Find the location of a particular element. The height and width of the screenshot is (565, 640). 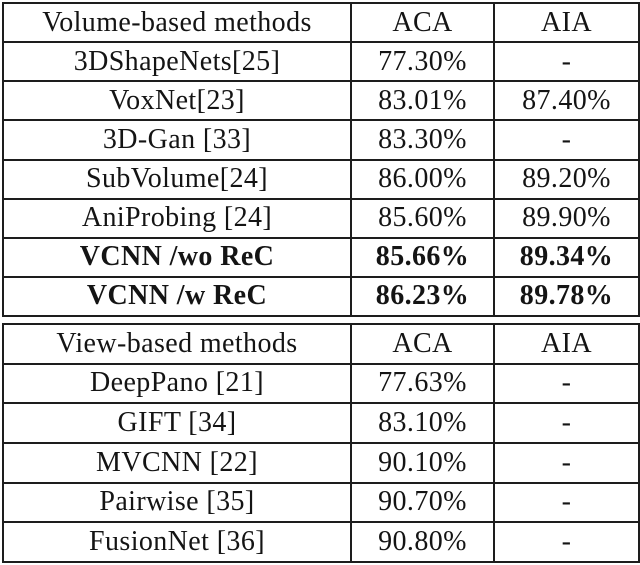

table-row: SubVolume[24] 86.00% 89.20% is located at coordinates (321, 179).